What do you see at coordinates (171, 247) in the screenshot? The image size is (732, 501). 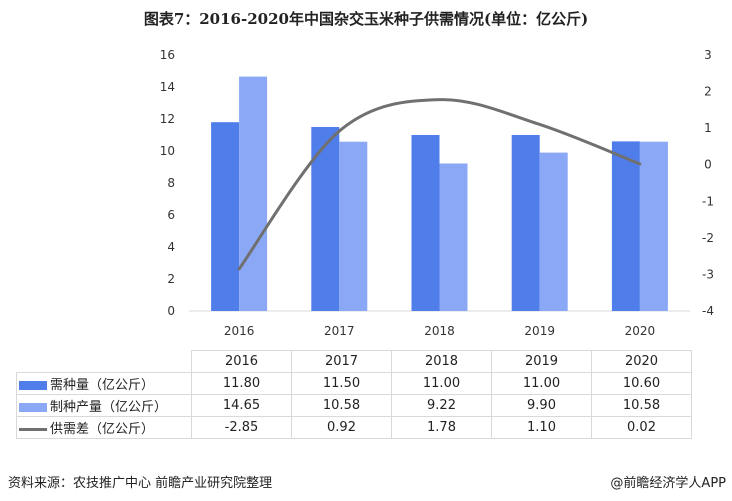 I see `y-left-tick-label: 4` at bounding box center [171, 247].